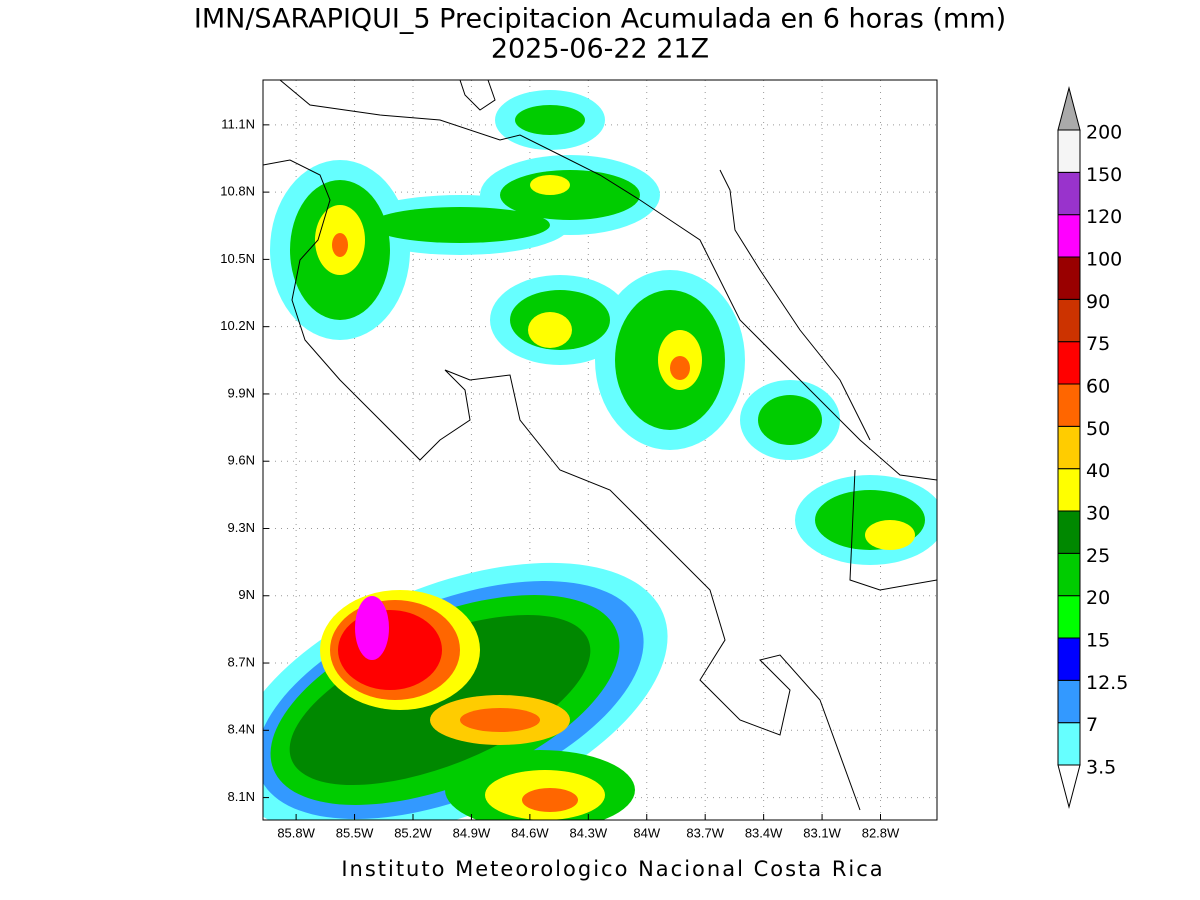 The width and height of the screenshot is (1200, 900). Describe the element at coordinates (1092, 725) in the screenshot. I see `colorbar-label: 7` at that location.